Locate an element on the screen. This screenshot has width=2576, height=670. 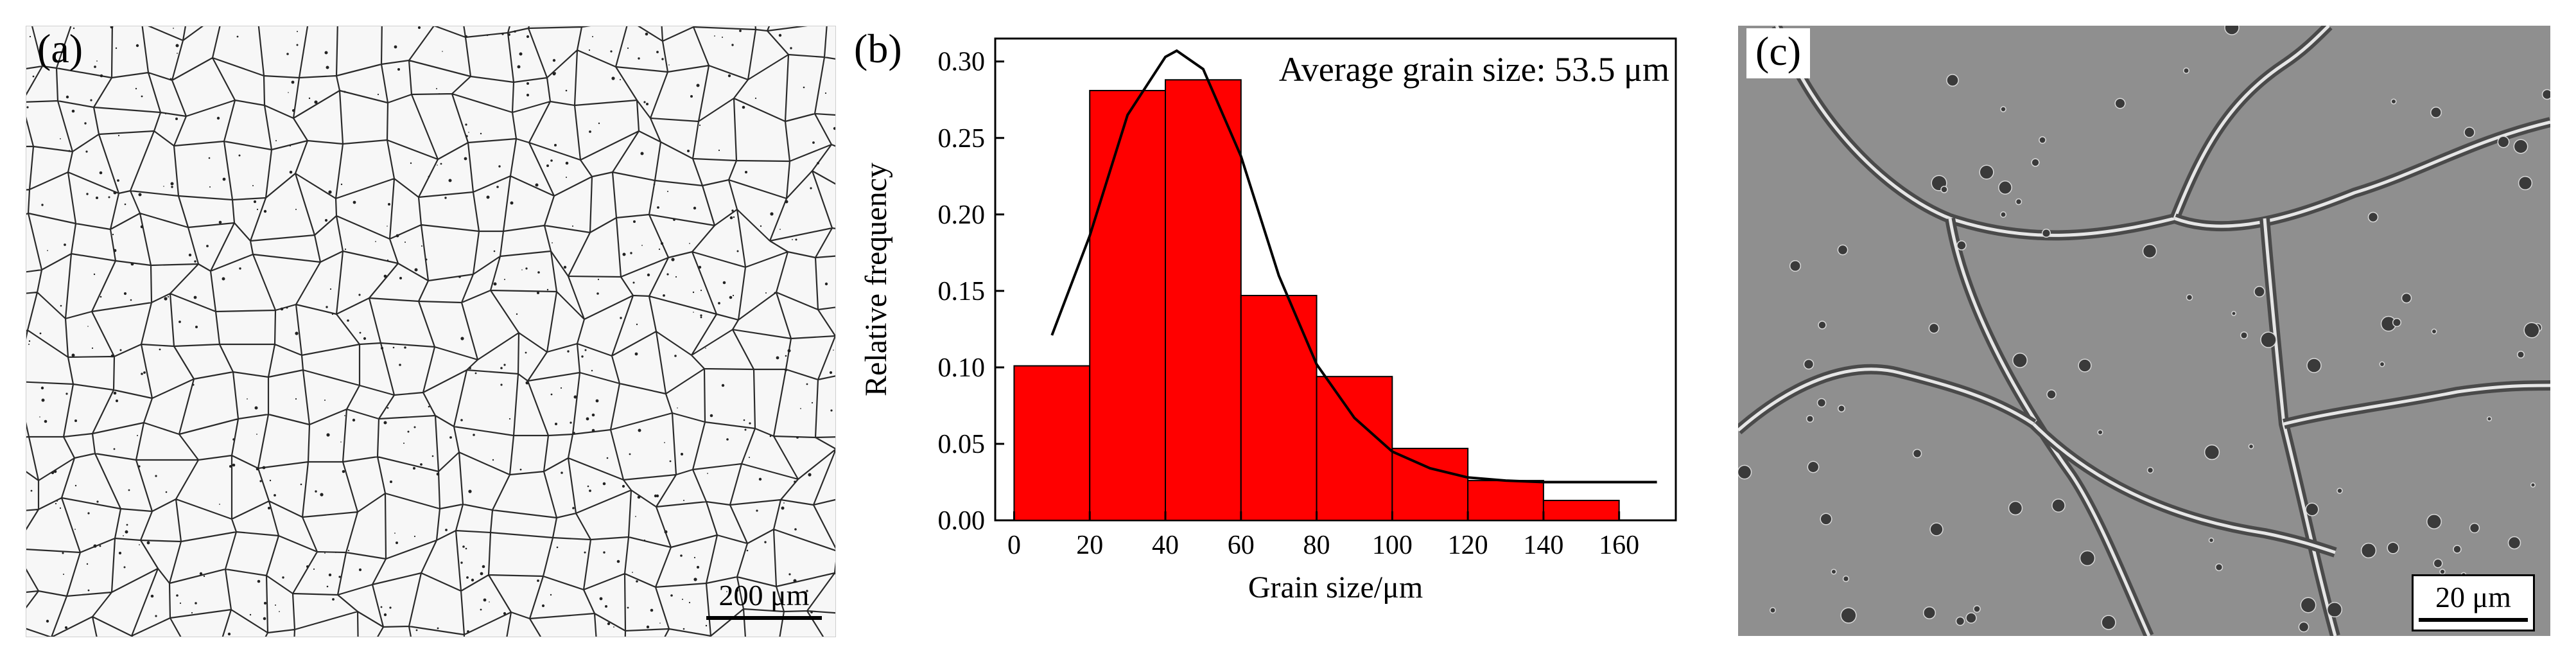
grain-boundary-highlight is located at coordinates (2184, 489).